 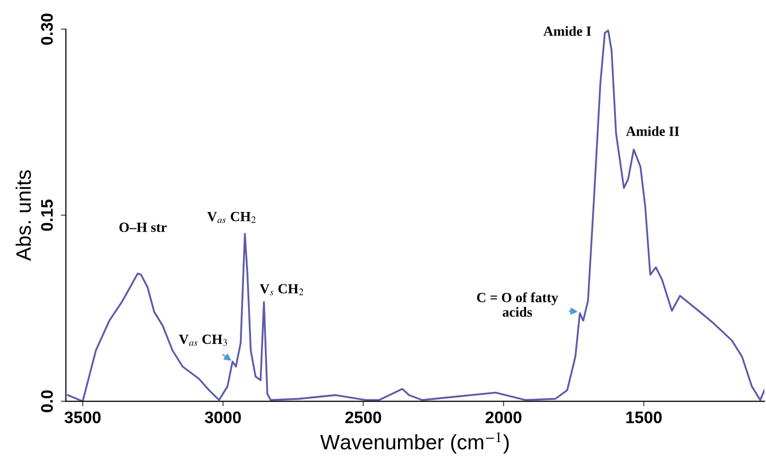 I want to click on x-axis-title: Wavenumber (cm$^{−1}$), so click(x=414, y=443).